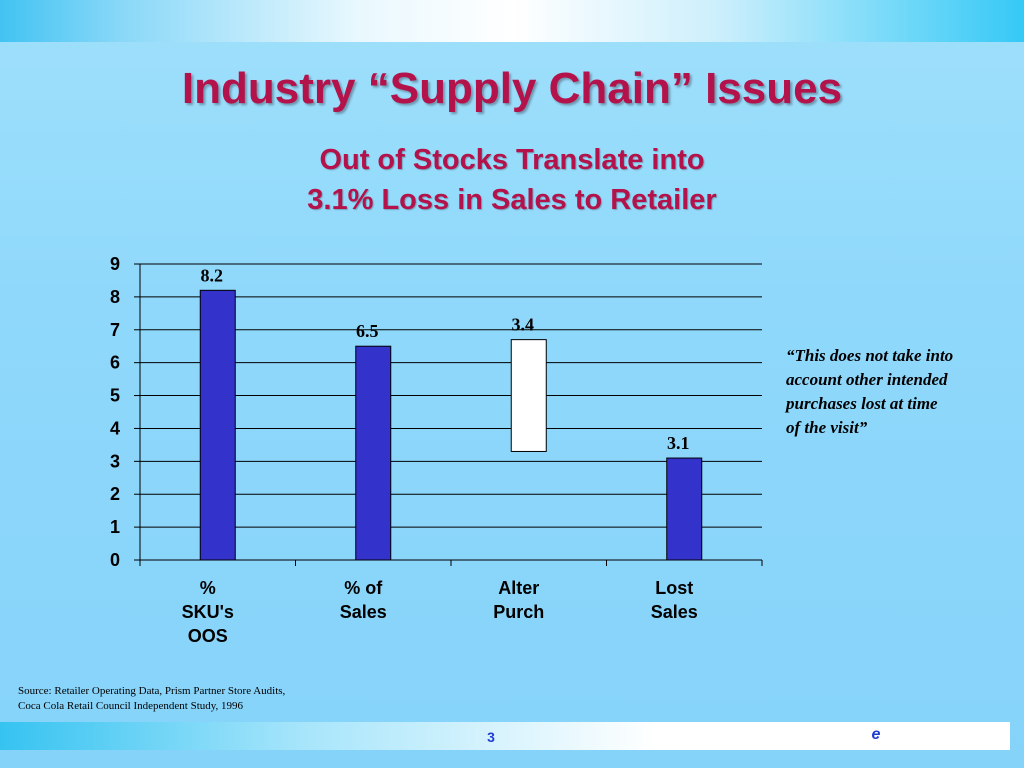 The height and width of the screenshot is (768, 1024). What do you see at coordinates (115, 461) in the screenshot?
I see `y-tick-label-3: 3` at bounding box center [115, 461].